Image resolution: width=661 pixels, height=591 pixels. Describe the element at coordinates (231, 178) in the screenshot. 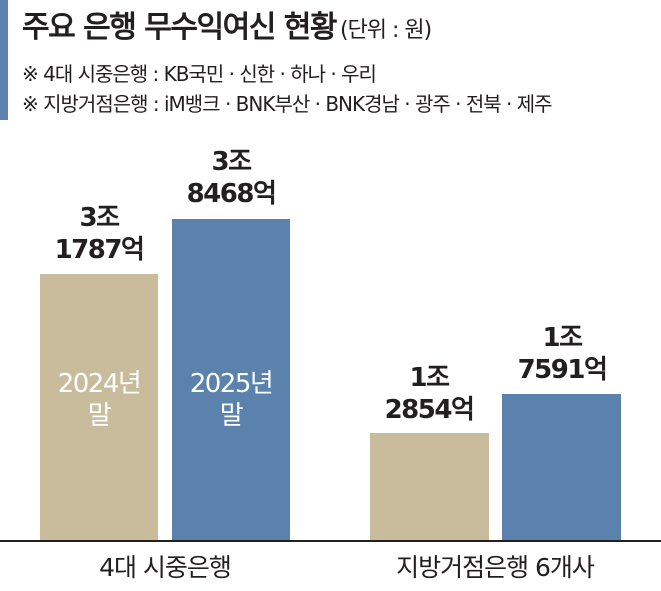

I see `value-label-commercial-2025: 3조 8468억` at that location.